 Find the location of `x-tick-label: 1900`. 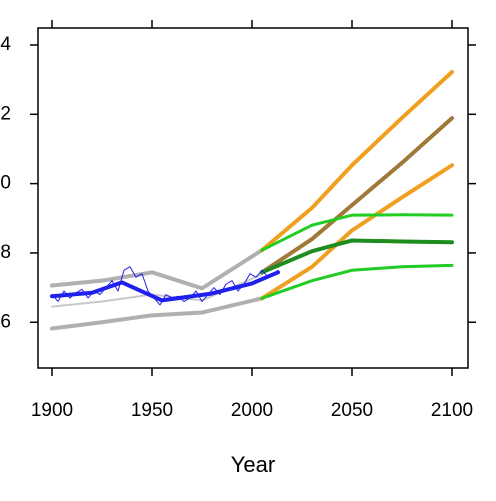

x-tick-label: 1900 is located at coordinates (52, 410).